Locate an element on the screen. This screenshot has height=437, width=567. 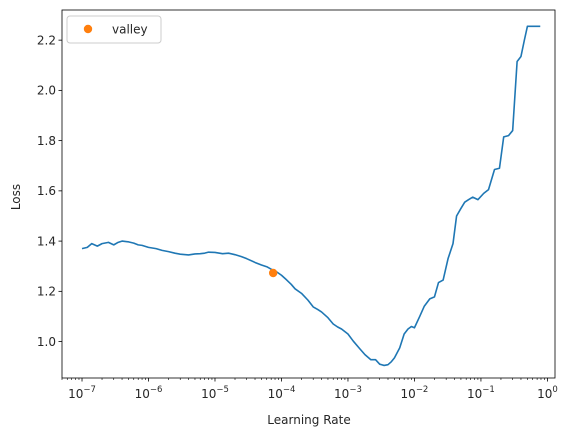
x-tick-label-exponent: −4 is located at coordinates (289, 390).